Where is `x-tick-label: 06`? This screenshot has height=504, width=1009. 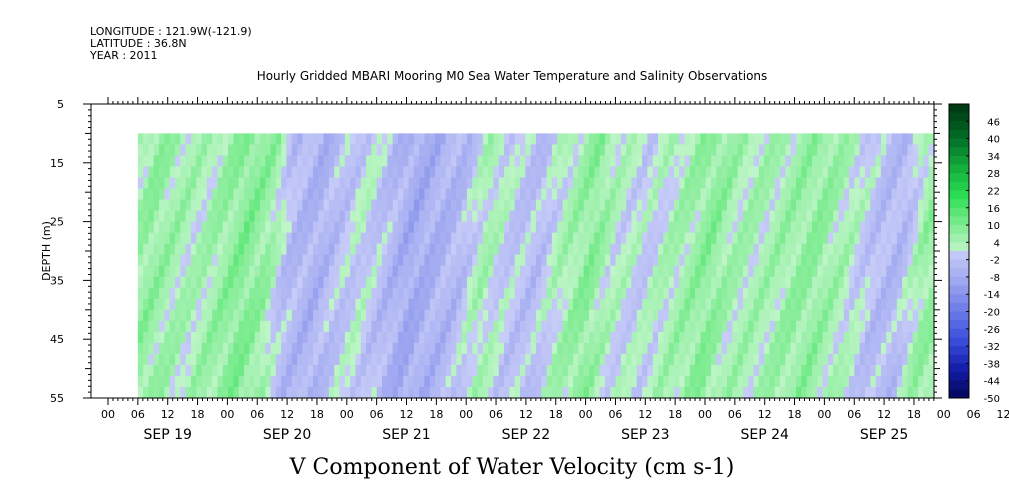
x-tick-label: 06 is located at coordinates (138, 414).